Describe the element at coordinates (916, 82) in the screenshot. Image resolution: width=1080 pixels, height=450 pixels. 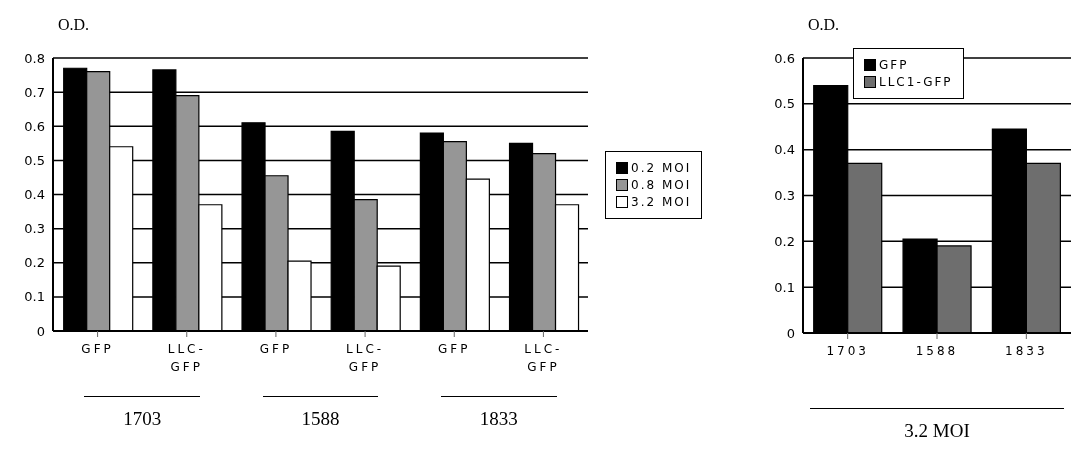
I see `legend-label: LLC1-GFP` at that location.